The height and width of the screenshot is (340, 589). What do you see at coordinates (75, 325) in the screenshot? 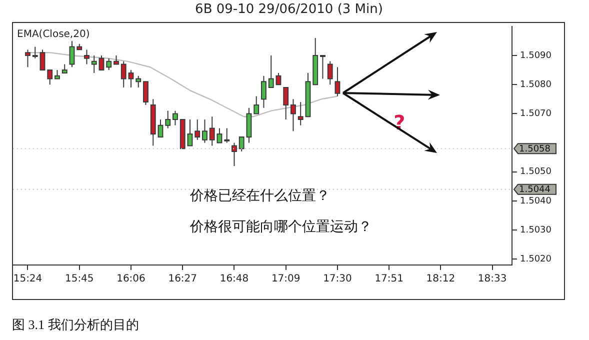
I see `caption: 图 3.1 我们分析的目的` at bounding box center [75, 325].